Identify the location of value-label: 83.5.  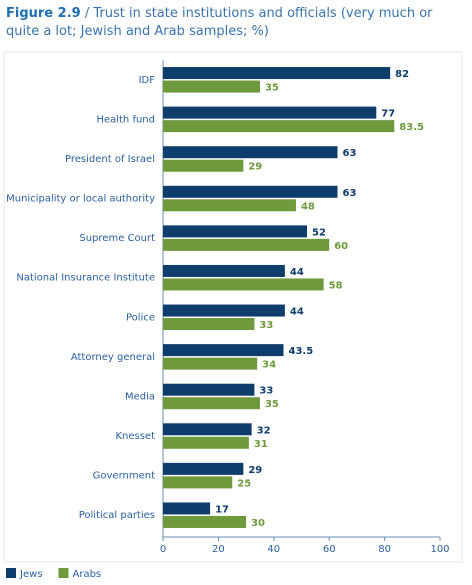
(411, 127).